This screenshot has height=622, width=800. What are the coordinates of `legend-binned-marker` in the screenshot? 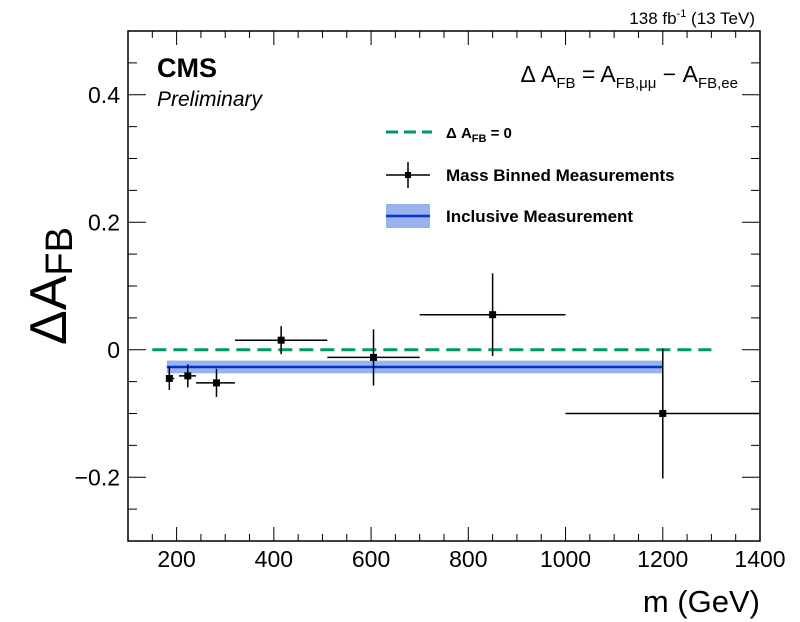 It's located at (408, 175).